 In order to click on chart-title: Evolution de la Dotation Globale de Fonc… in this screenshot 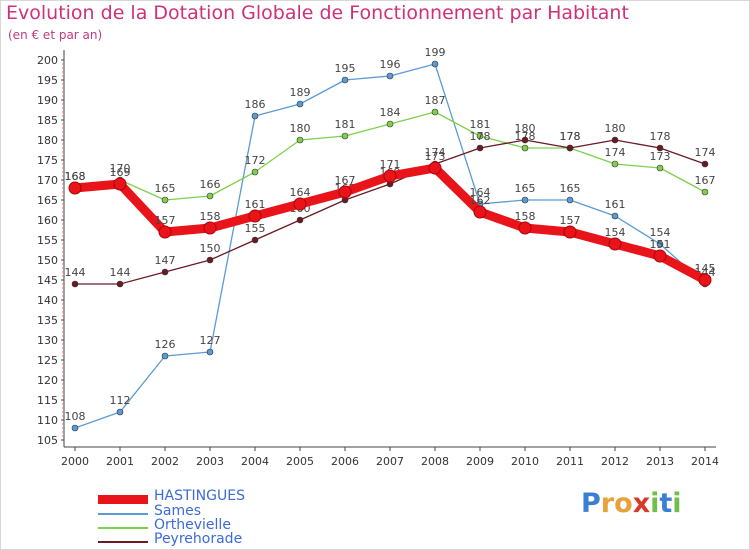, I will do `click(317, 13)`.